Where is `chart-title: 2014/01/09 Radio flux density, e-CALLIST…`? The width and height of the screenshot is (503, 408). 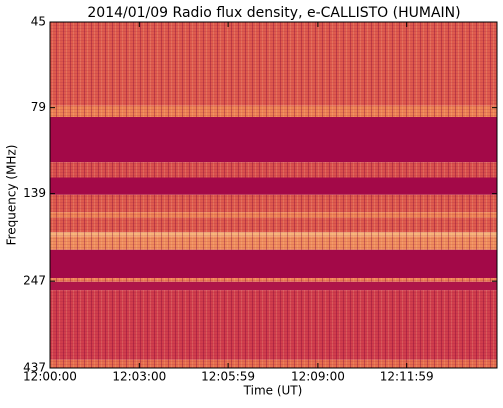 chart-title: 2014/01/09 Radio flux density, e-CALLIST… is located at coordinates (273, 13).